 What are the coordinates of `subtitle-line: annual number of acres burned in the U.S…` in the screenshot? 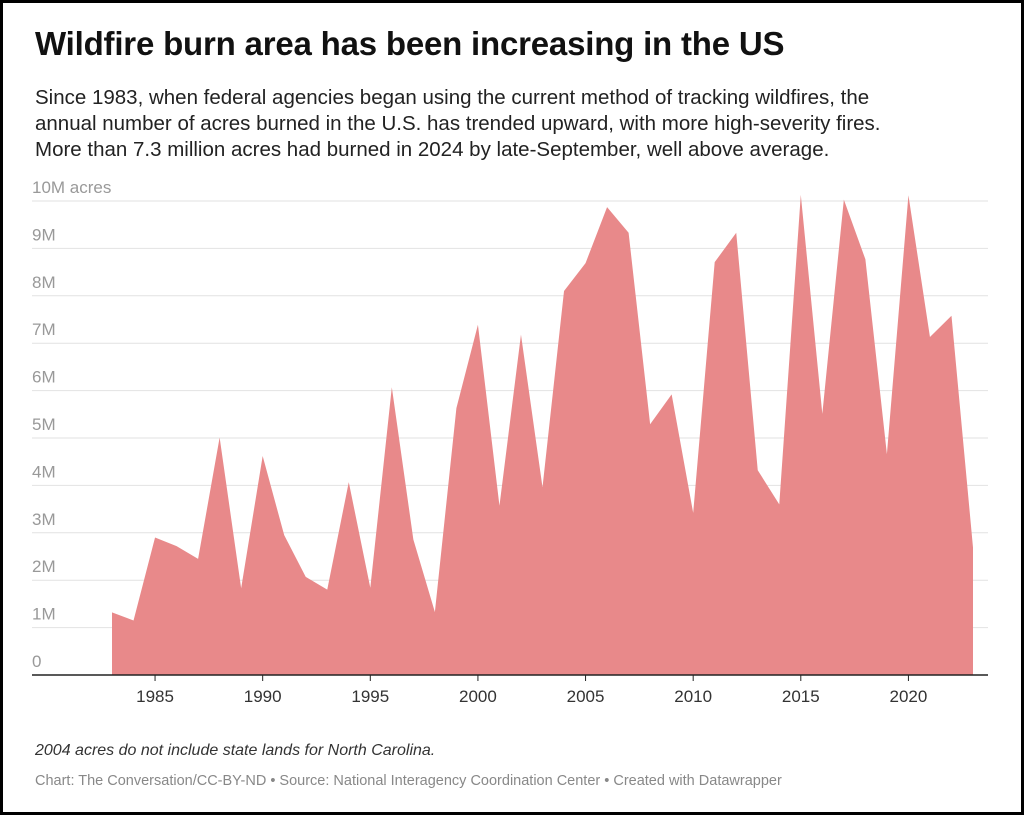 It's located at (458, 123).